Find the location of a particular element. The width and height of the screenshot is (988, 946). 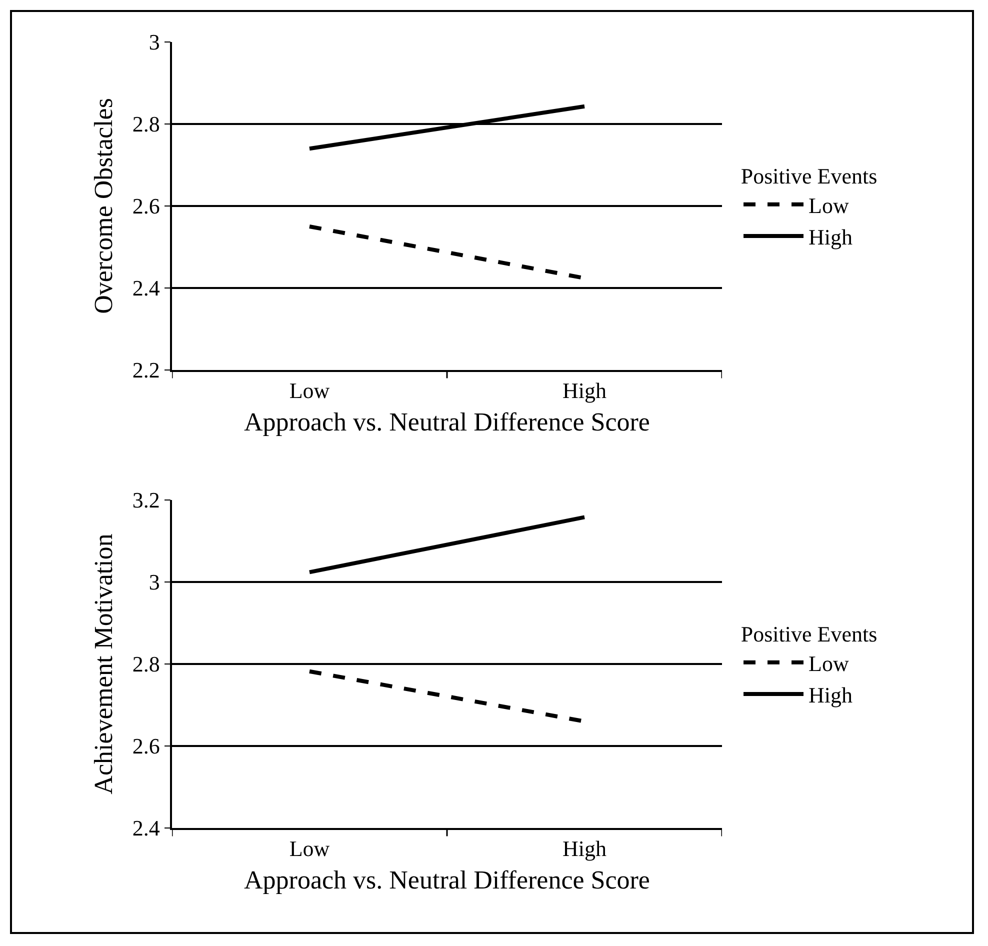

y-axis-title: Overcome Obstacles is located at coordinates (103, 206).